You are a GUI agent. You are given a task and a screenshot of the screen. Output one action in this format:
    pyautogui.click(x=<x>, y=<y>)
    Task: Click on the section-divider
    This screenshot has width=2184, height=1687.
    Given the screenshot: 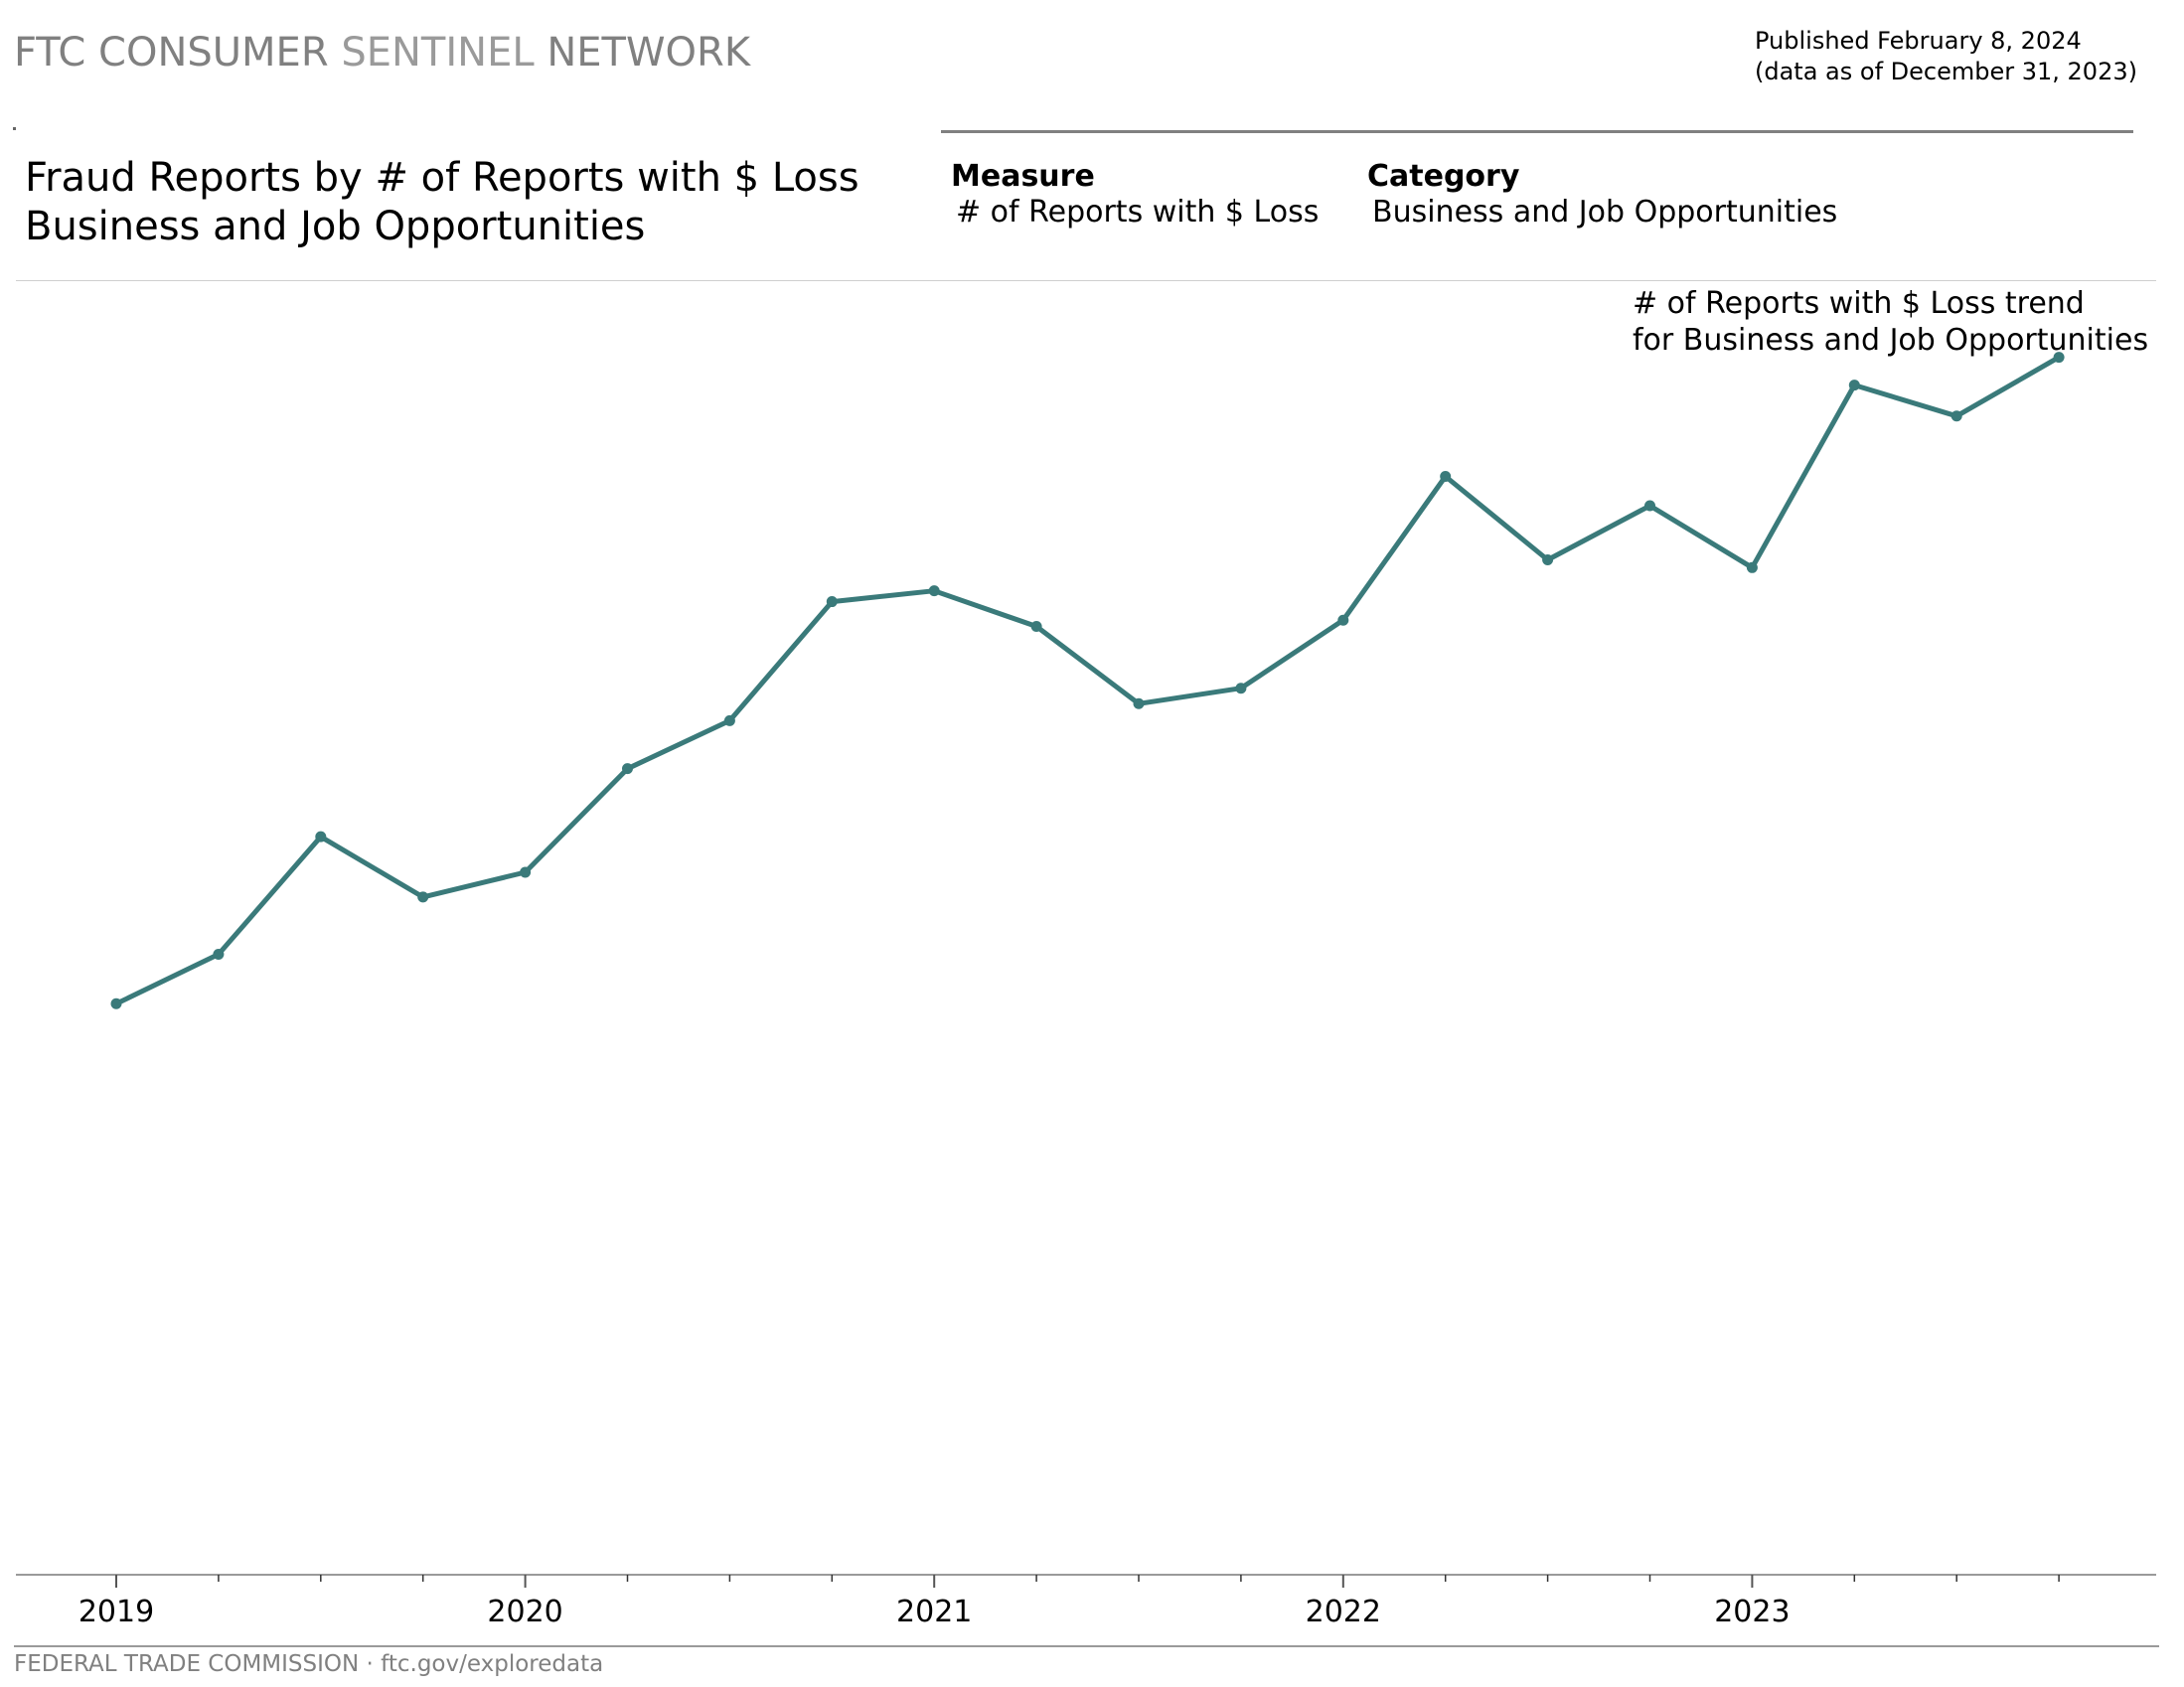 What is the action you would take?
    pyautogui.click(x=1086, y=280)
    